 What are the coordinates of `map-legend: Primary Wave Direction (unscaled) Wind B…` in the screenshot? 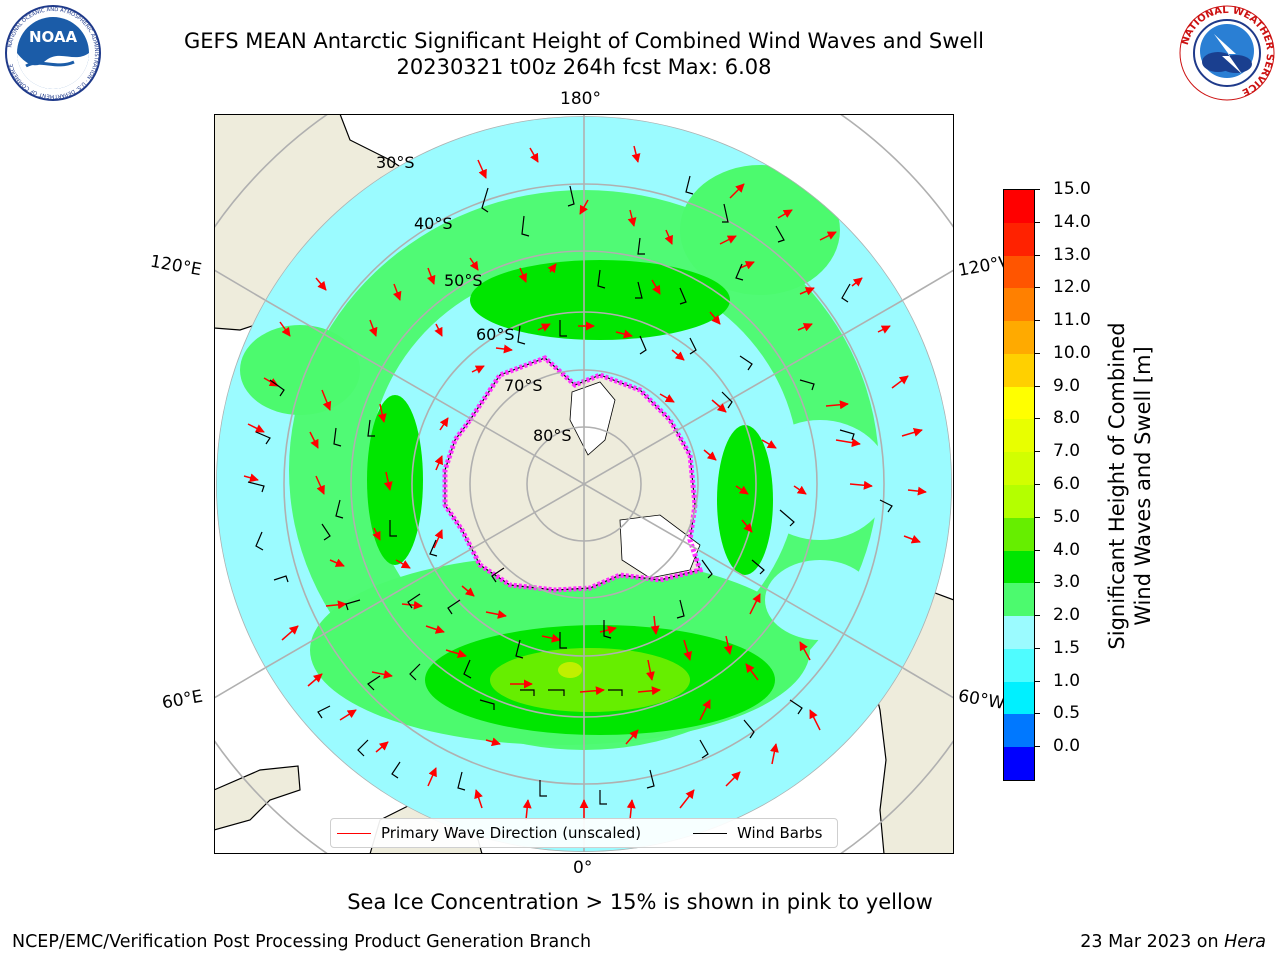 It's located at (584, 833).